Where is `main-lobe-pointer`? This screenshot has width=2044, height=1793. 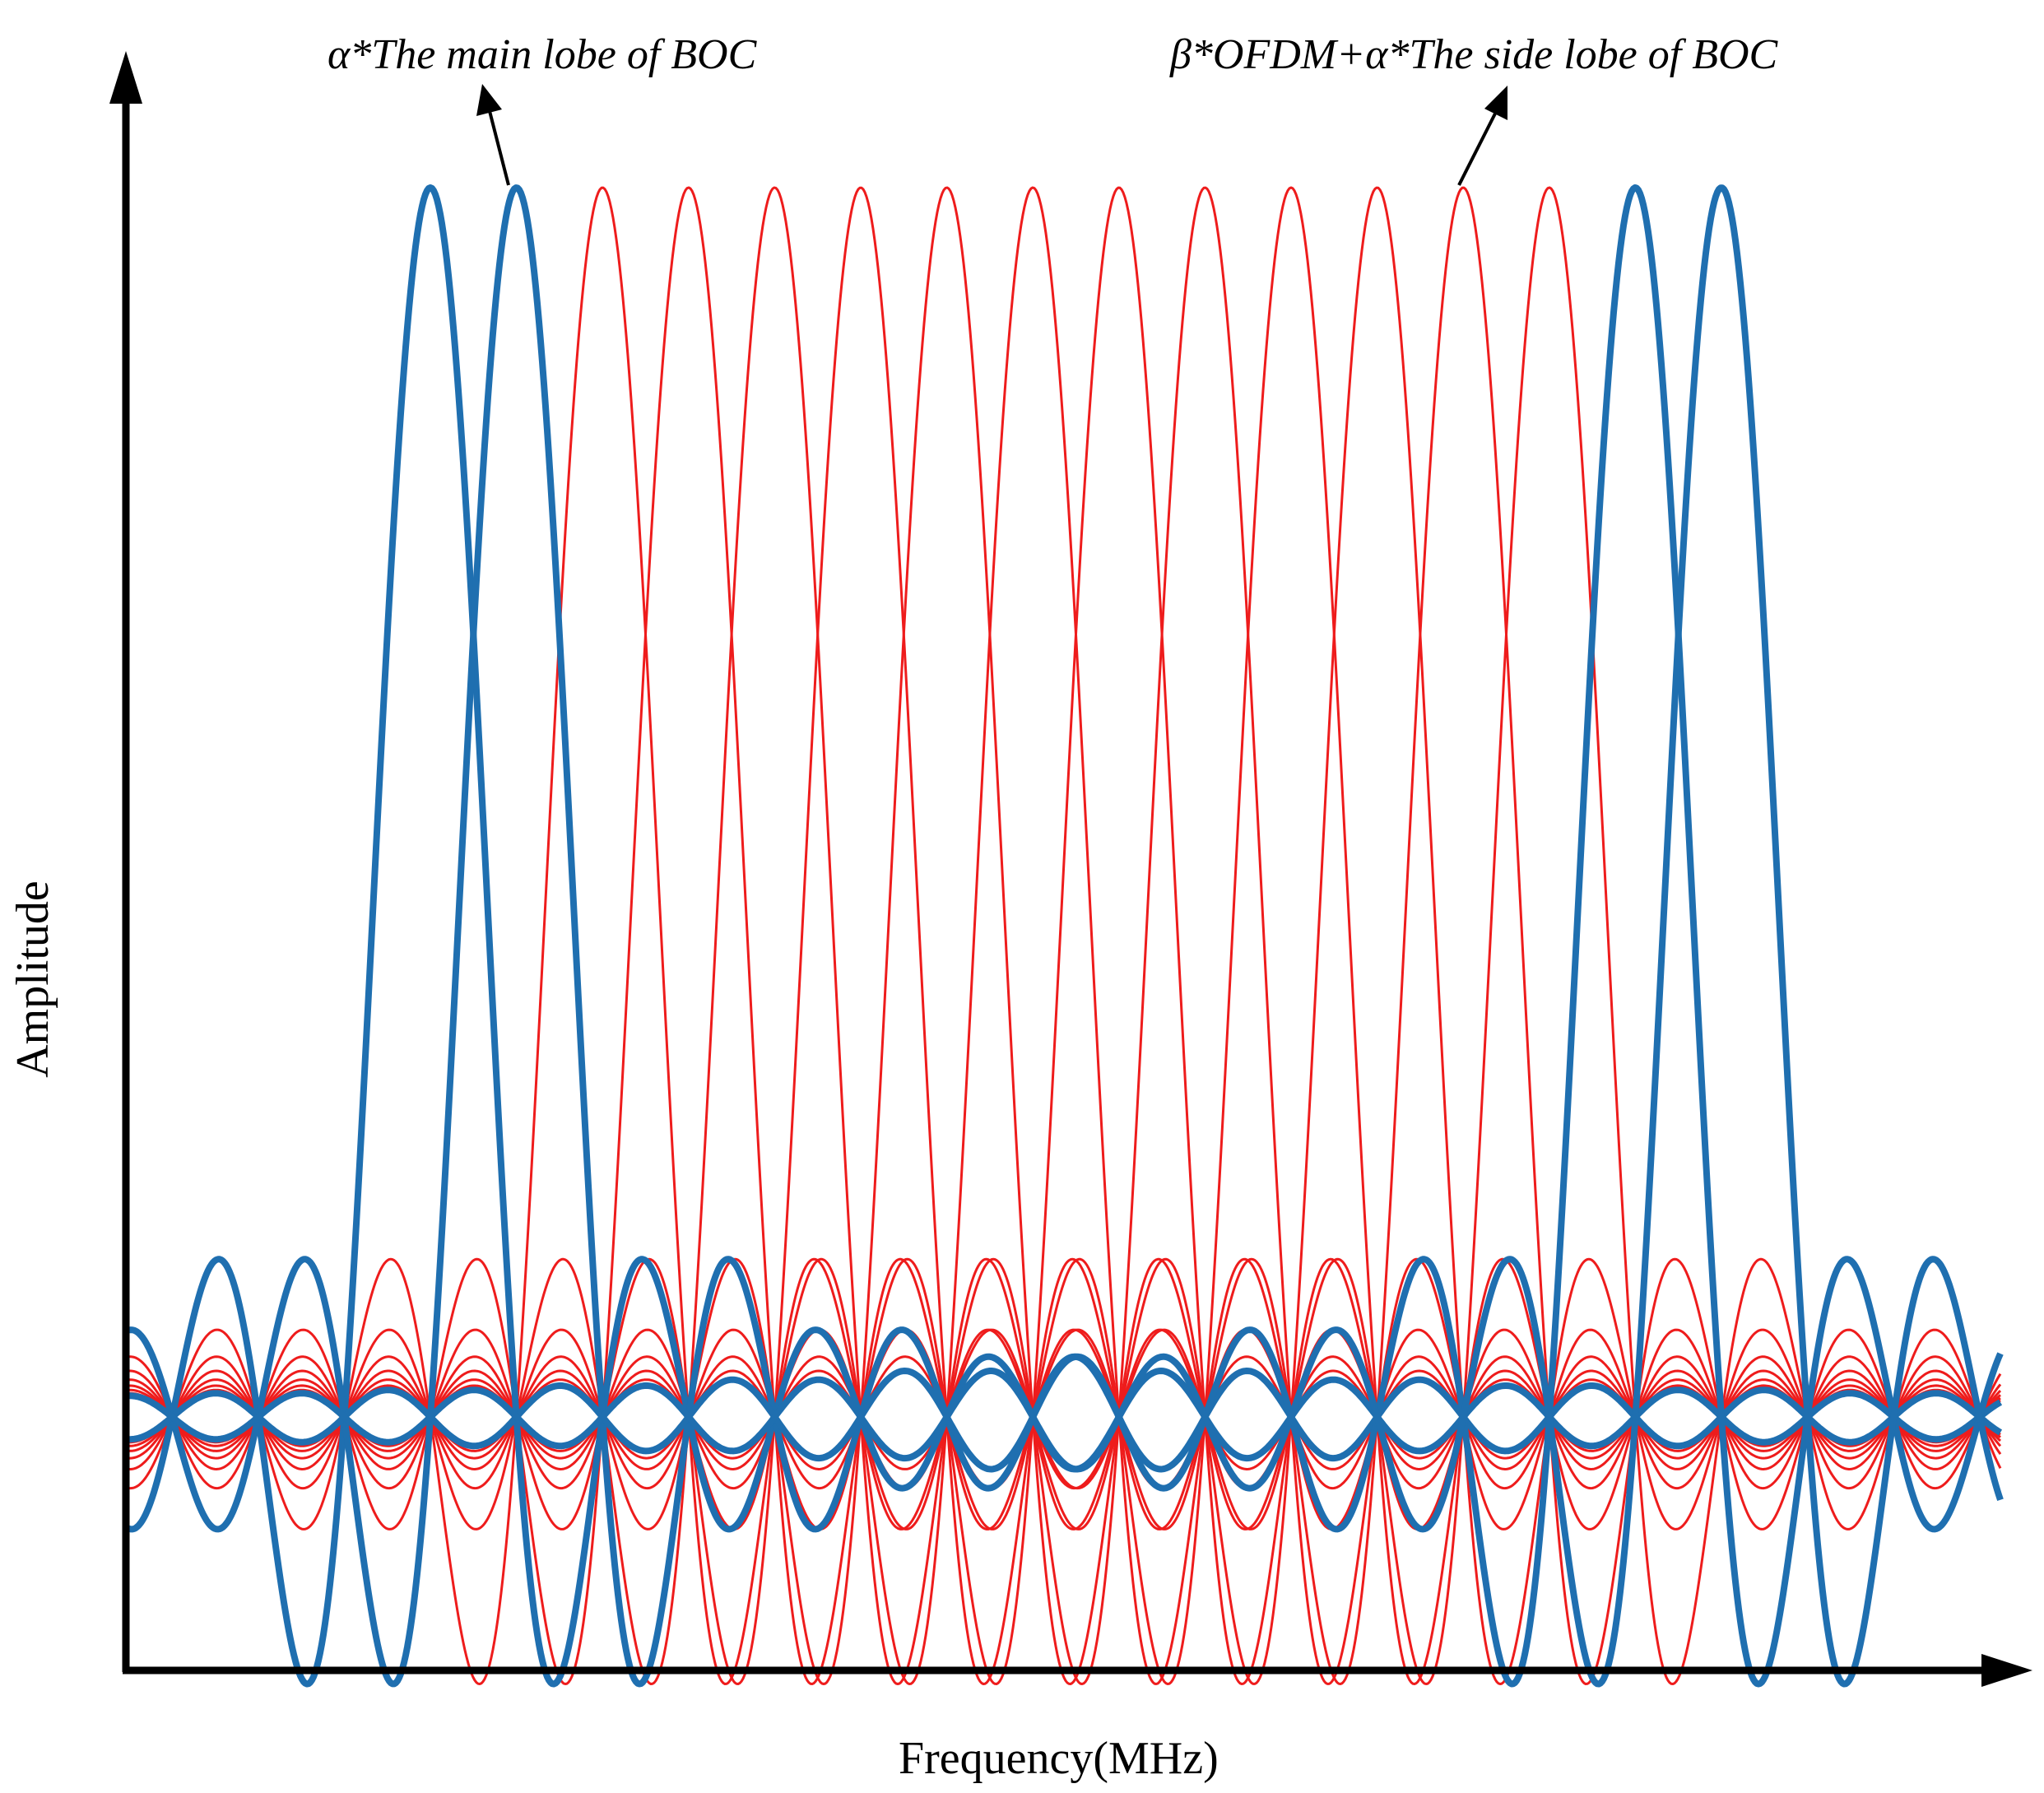
main-lobe-pointer is located at coordinates (499, 148).